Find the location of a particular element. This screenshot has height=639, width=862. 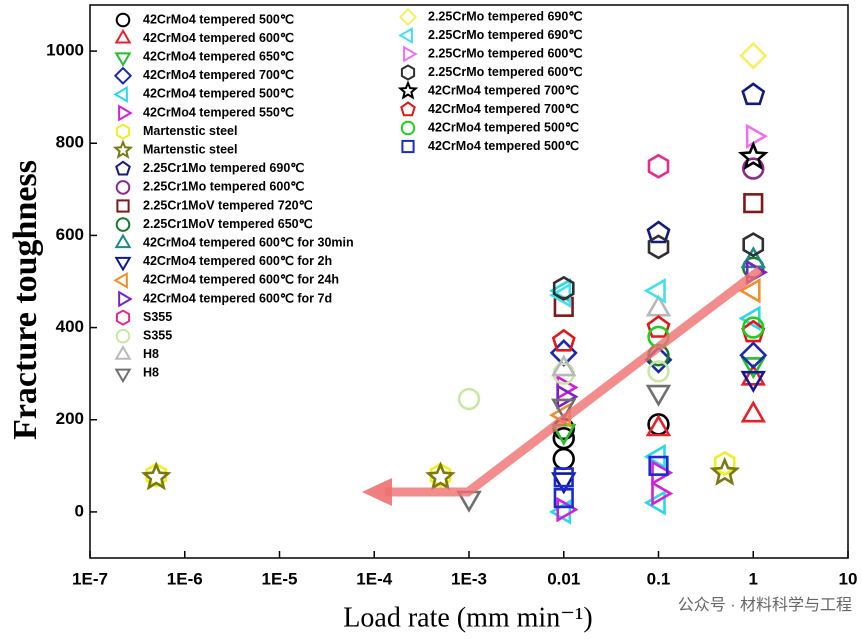

legend-label: 42CrMo4 tempered 650℃ is located at coordinates (218, 56).